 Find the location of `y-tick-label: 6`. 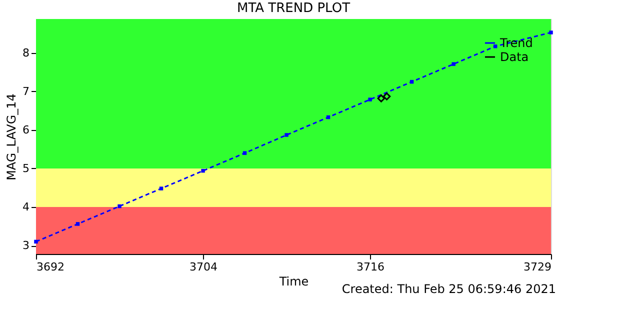

y-tick-label: 6 is located at coordinates (26, 129).